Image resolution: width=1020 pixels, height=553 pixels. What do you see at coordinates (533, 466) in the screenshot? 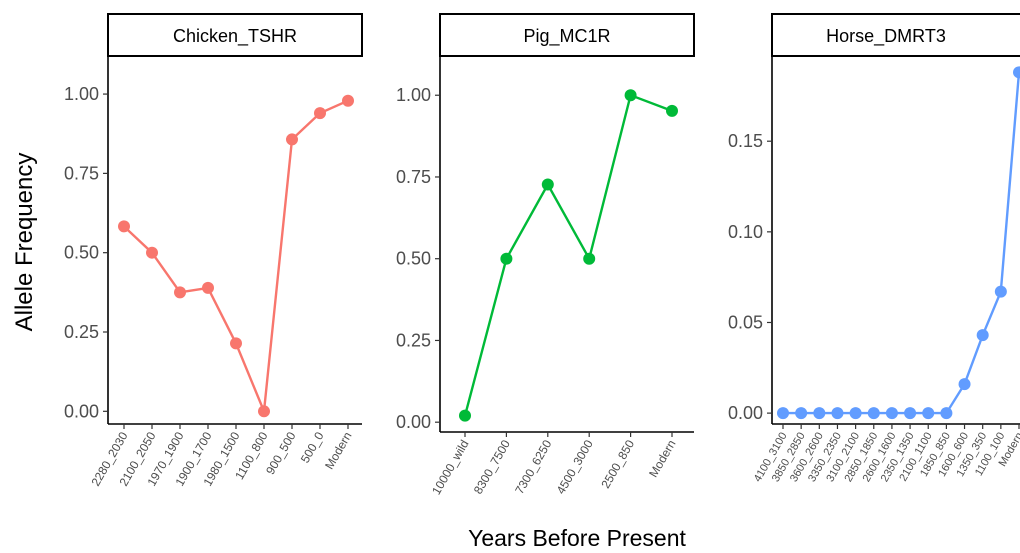
I see `x-tick-label: 7300_6250` at bounding box center [533, 466].